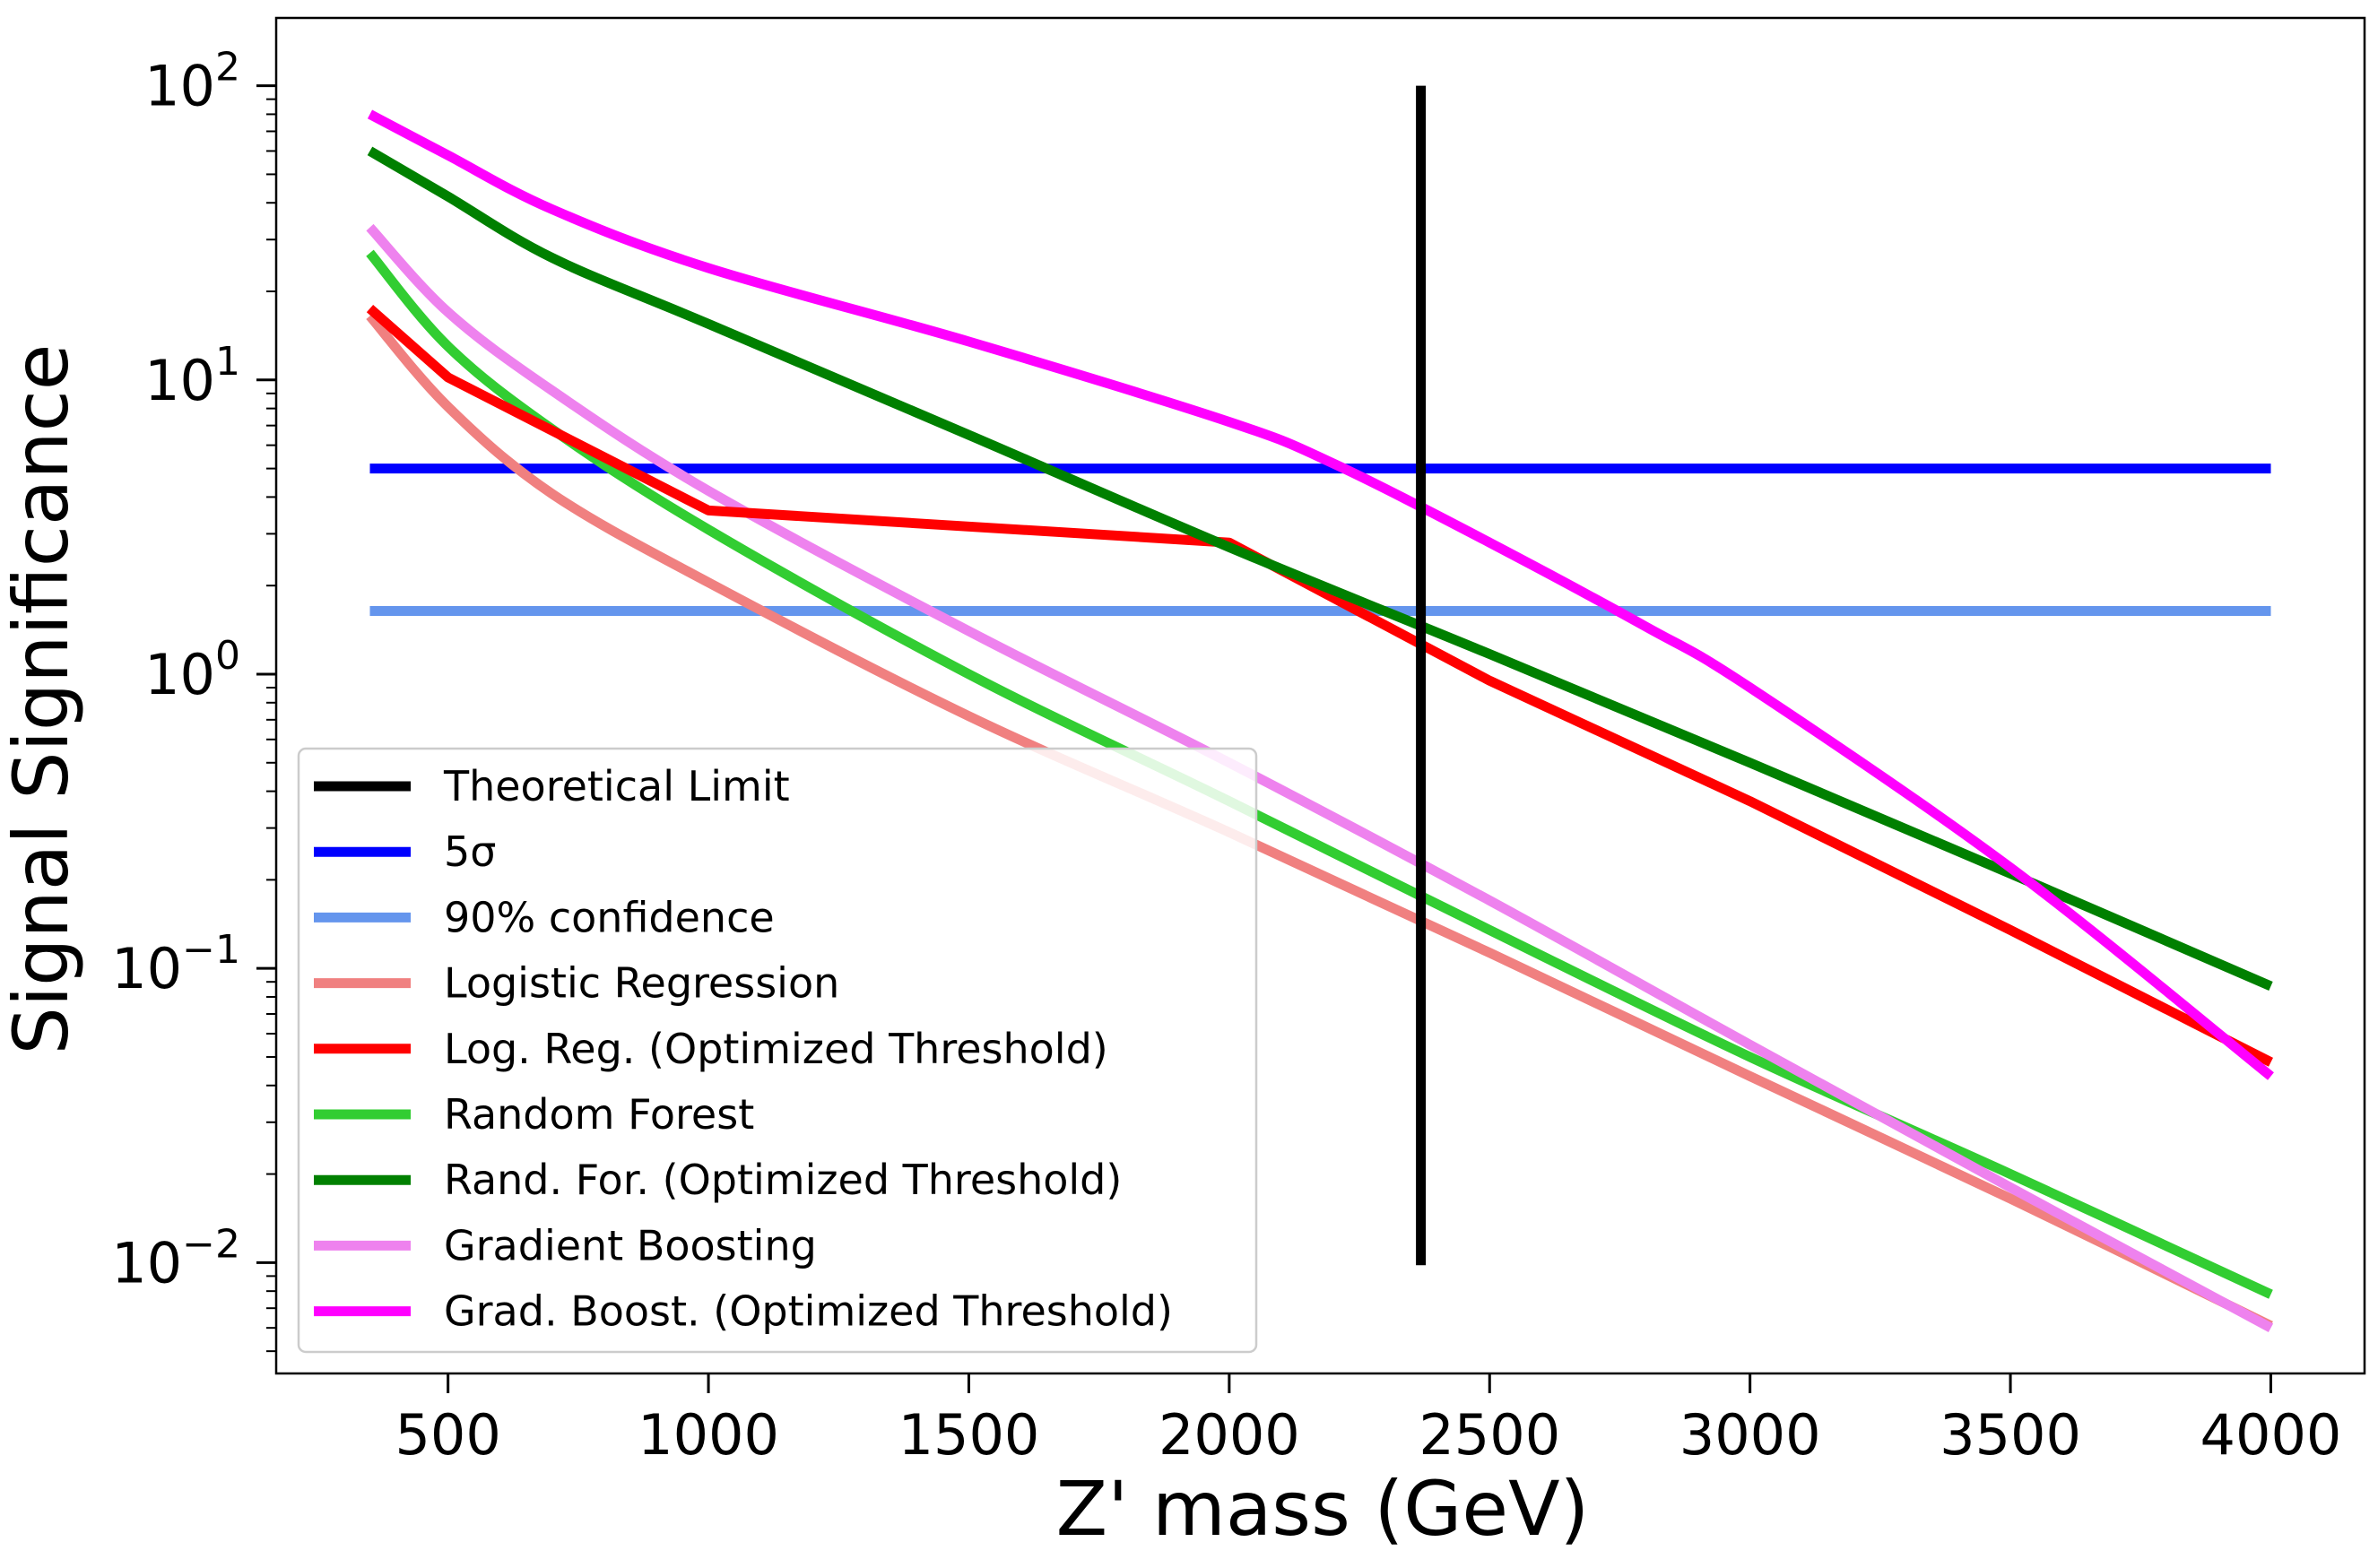 Image resolution: width=2378 pixels, height=1568 pixels. What do you see at coordinates (708, 1435) in the screenshot?
I see `x-tick-label: 1000` at bounding box center [708, 1435].